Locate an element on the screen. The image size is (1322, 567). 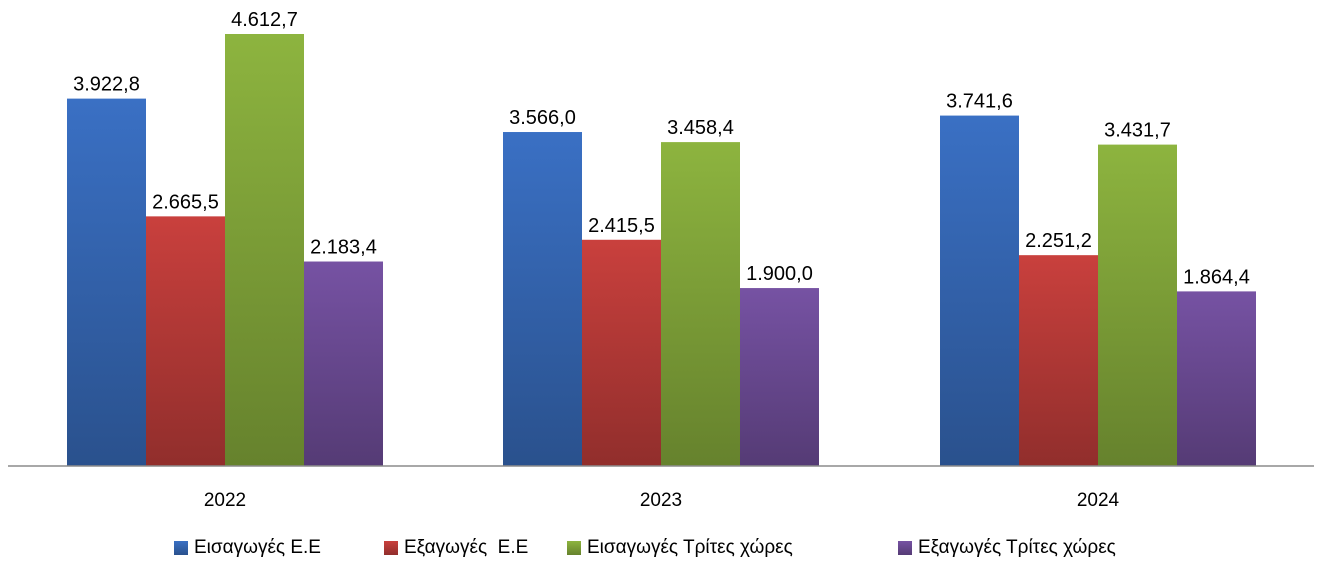
x-axis-tick-labels: 2022 2023 2024 is located at coordinates (662, 500).